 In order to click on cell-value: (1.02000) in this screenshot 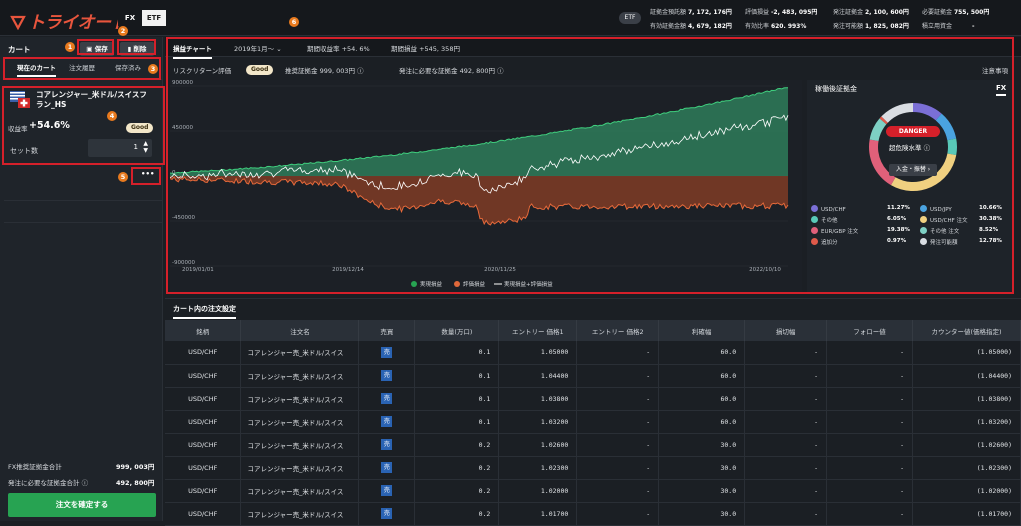, I will do `click(966, 491)`.